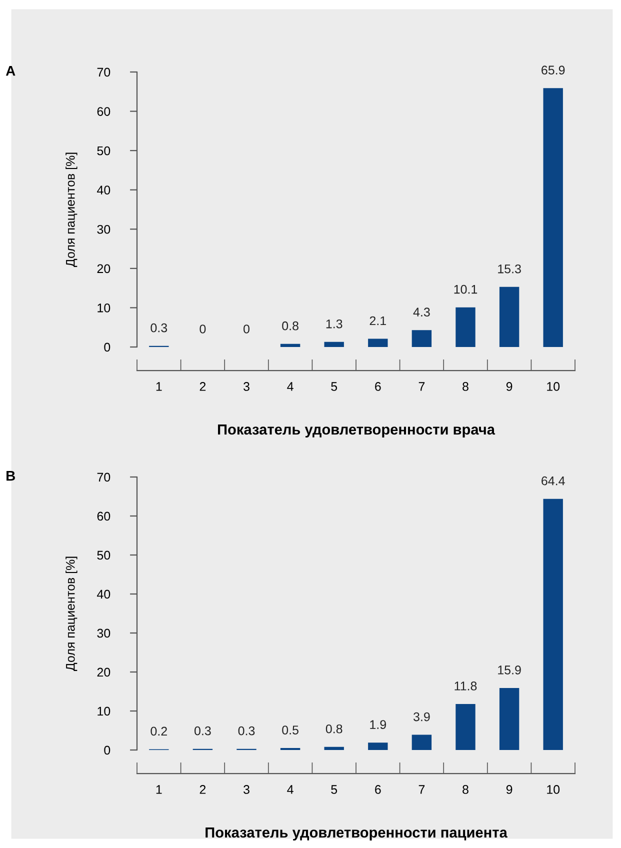 This screenshot has width=621, height=848. Describe the element at coordinates (466, 289) in the screenshot. I see `data-label: 10.1` at that location.